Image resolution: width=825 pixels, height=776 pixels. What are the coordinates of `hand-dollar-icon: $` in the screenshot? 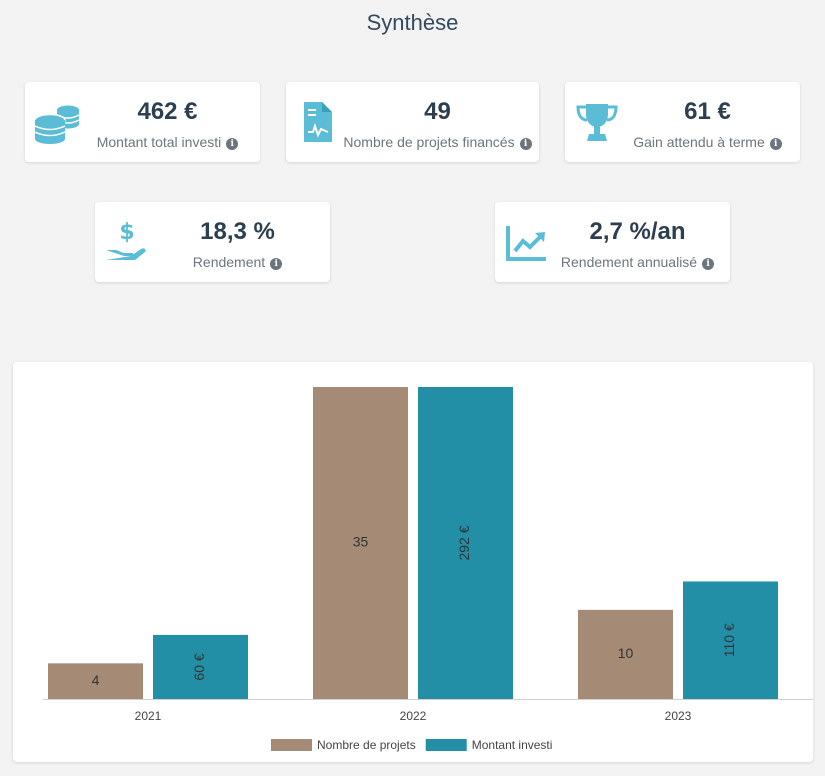 It's located at (126, 240).